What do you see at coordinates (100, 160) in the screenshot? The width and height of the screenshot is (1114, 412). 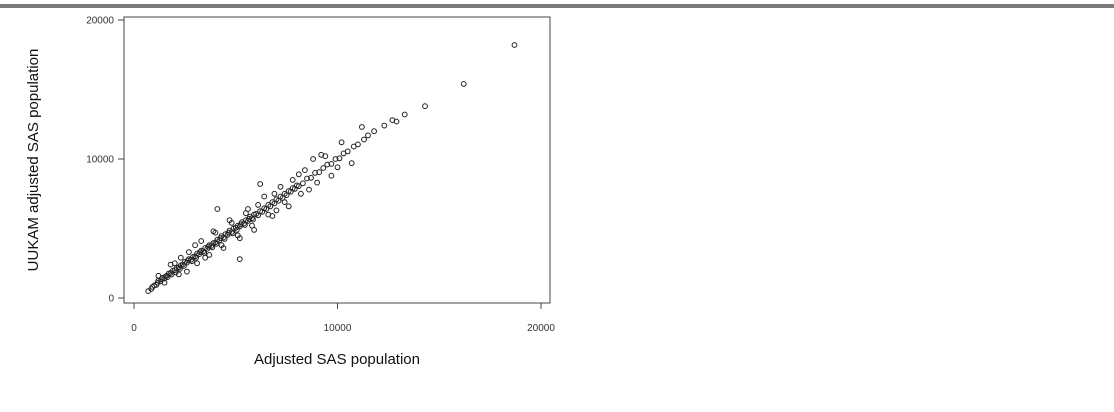 I see `y-tick-label: 10000` at bounding box center [100, 160].